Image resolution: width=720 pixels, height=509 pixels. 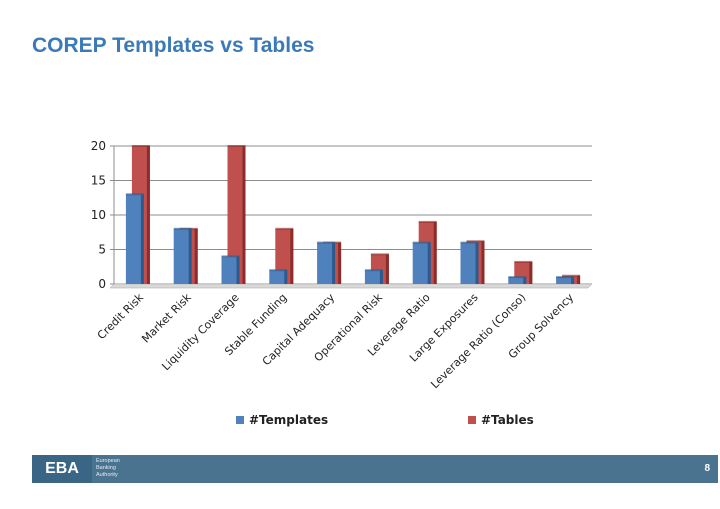 What do you see at coordinates (108, 461) in the screenshot?
I see `eba-subtext-line: European` at bounding box center [108, 461].